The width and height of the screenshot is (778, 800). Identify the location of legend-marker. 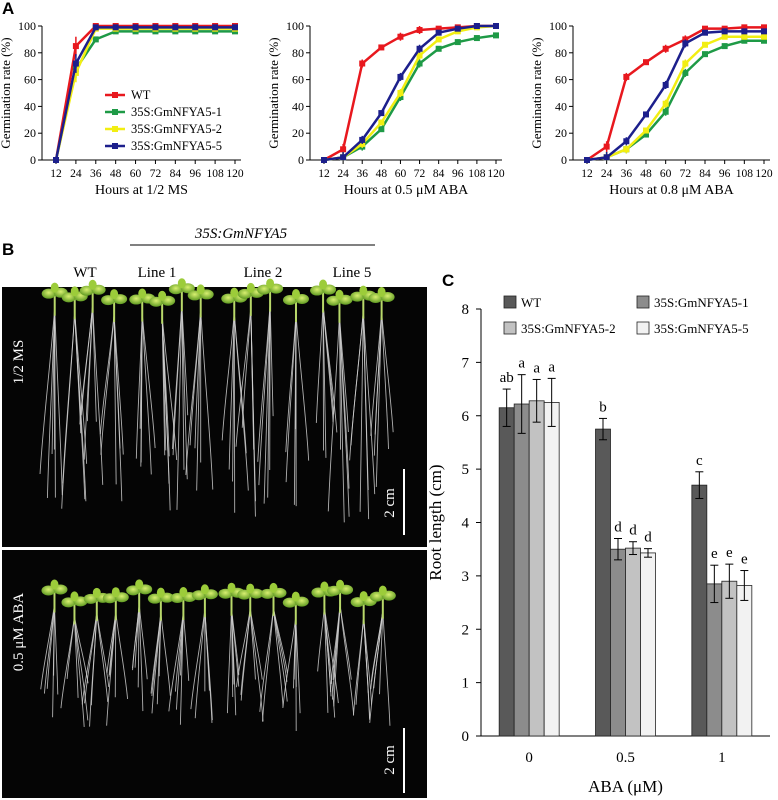
(115, 129).